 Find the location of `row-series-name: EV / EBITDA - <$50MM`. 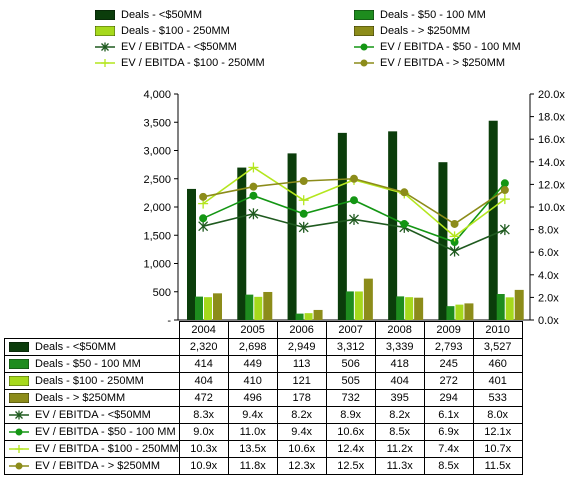

row-series-name: EV / EBITDA - <$50MM is located at coordinates (93, 415).